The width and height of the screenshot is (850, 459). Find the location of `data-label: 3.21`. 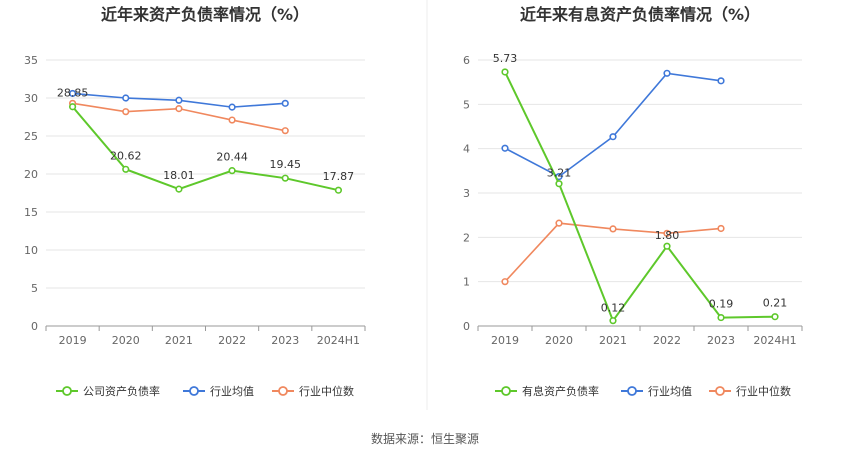

data-label: 3.21 is located at coordinates (559, 173).